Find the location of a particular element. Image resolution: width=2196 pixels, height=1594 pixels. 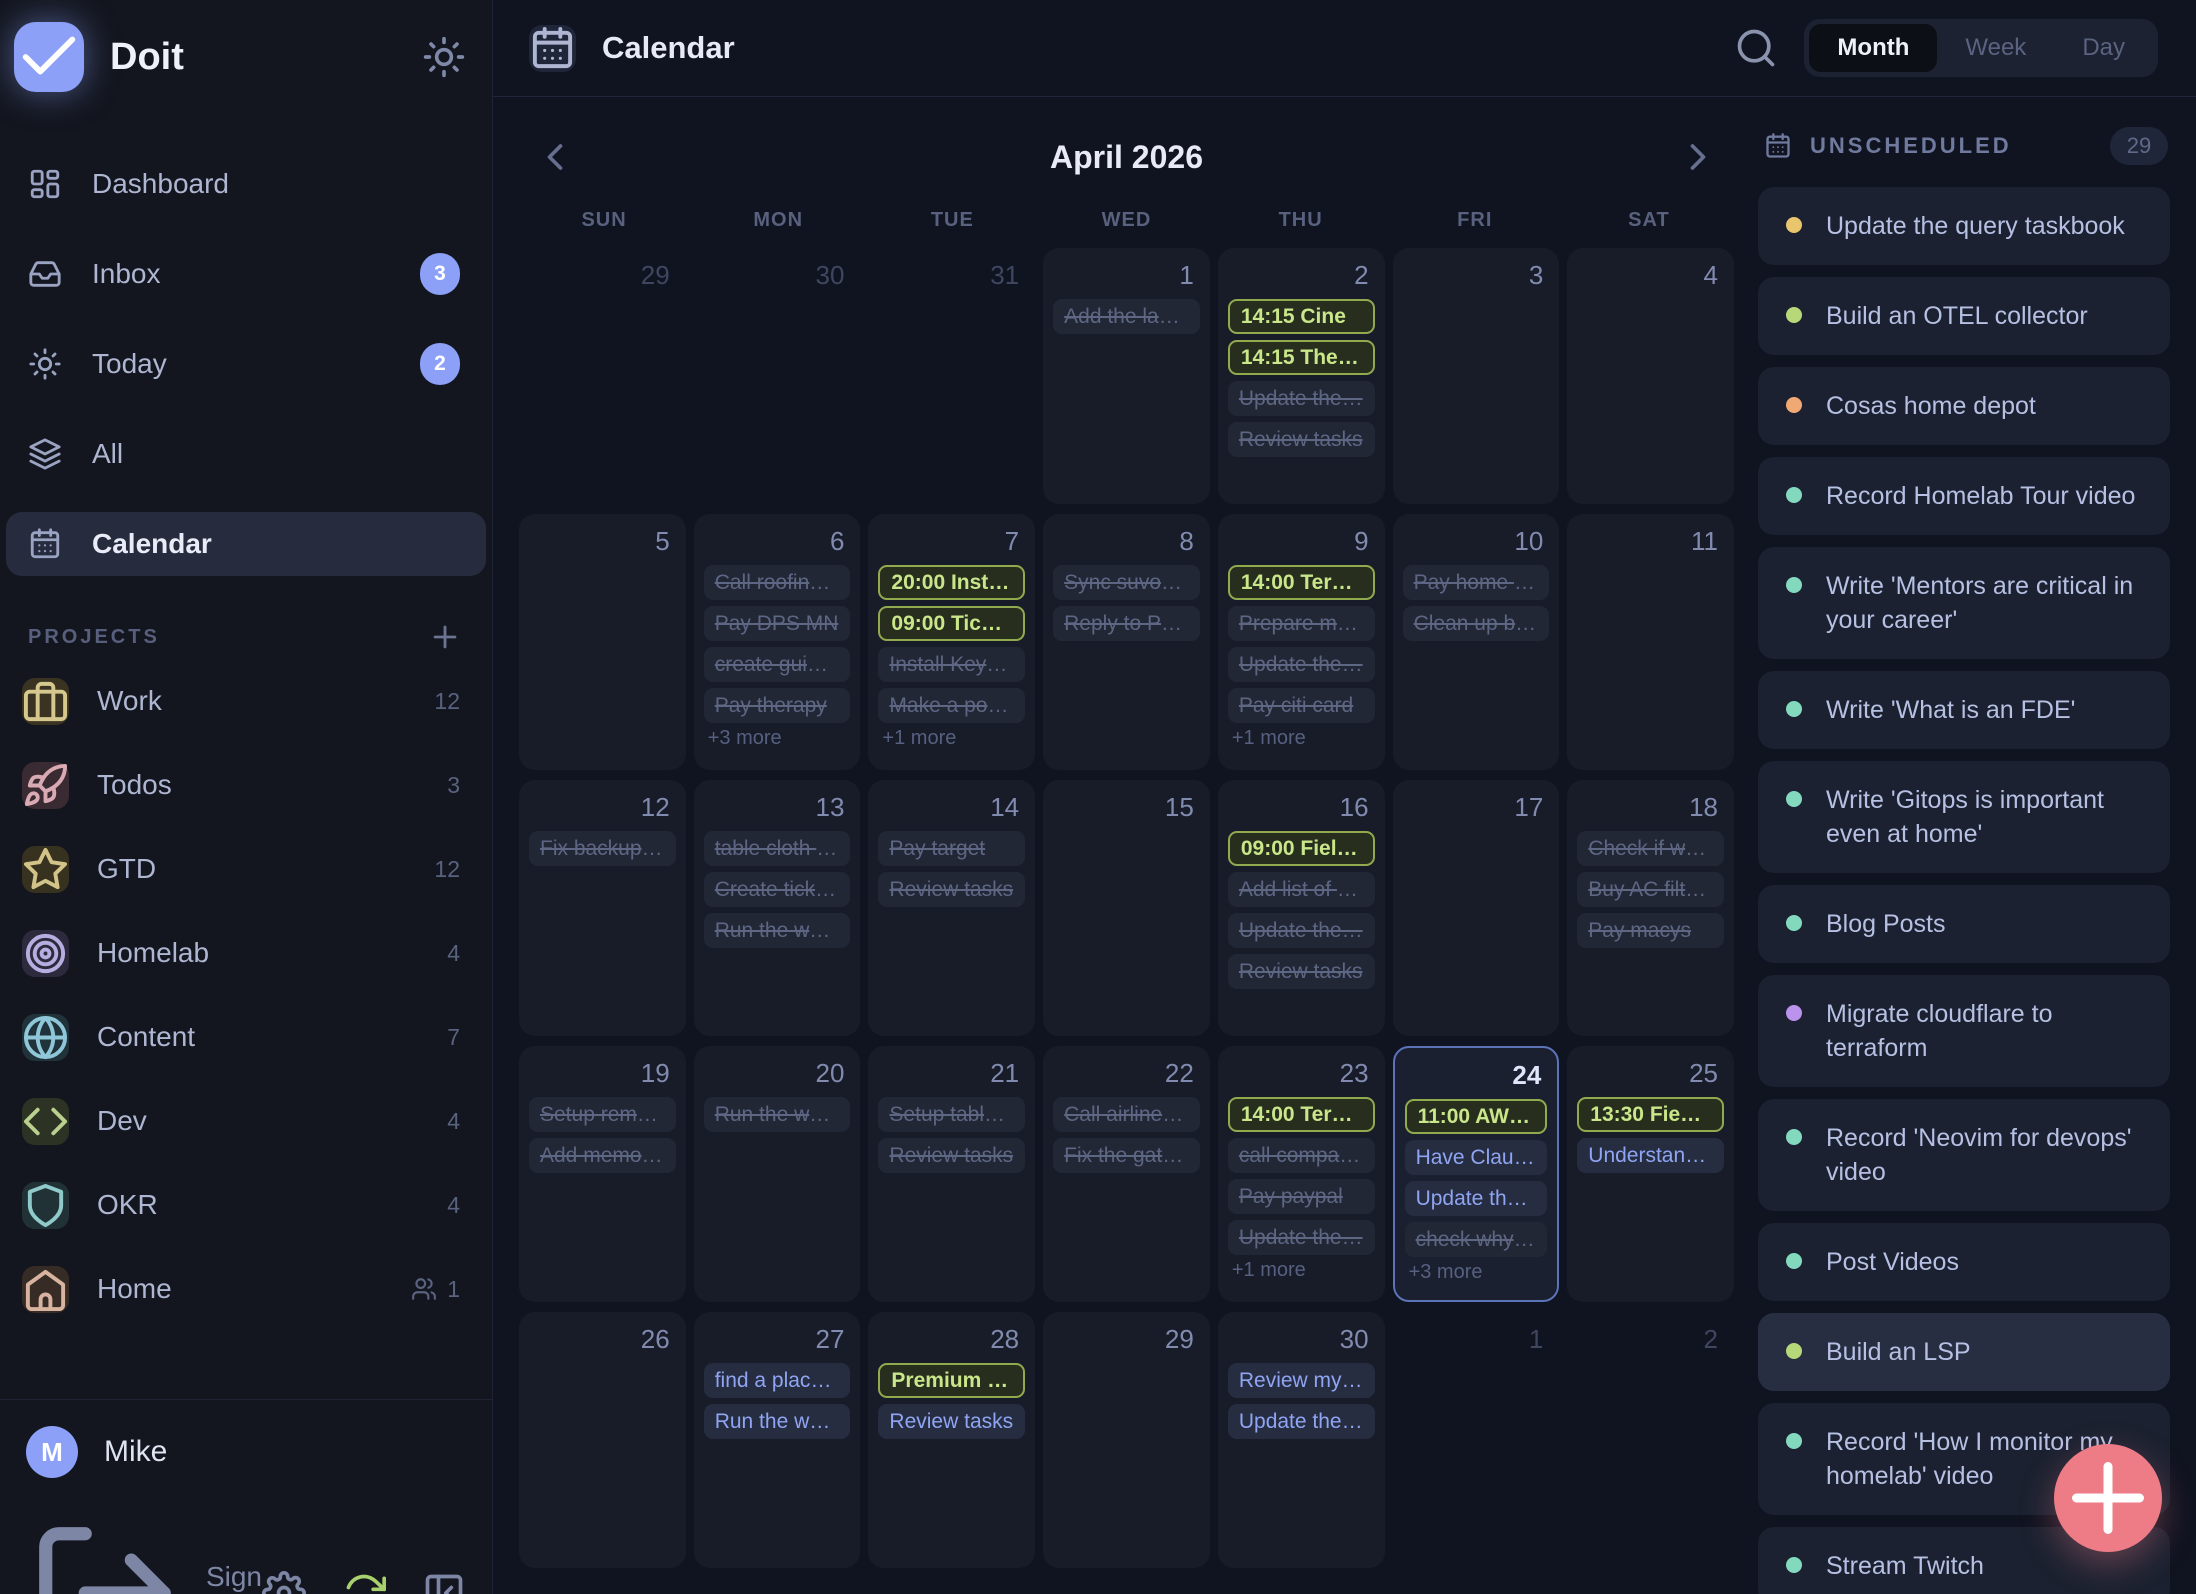

calendar-cell-2: 2 is located at coordinates (1650, 1440).